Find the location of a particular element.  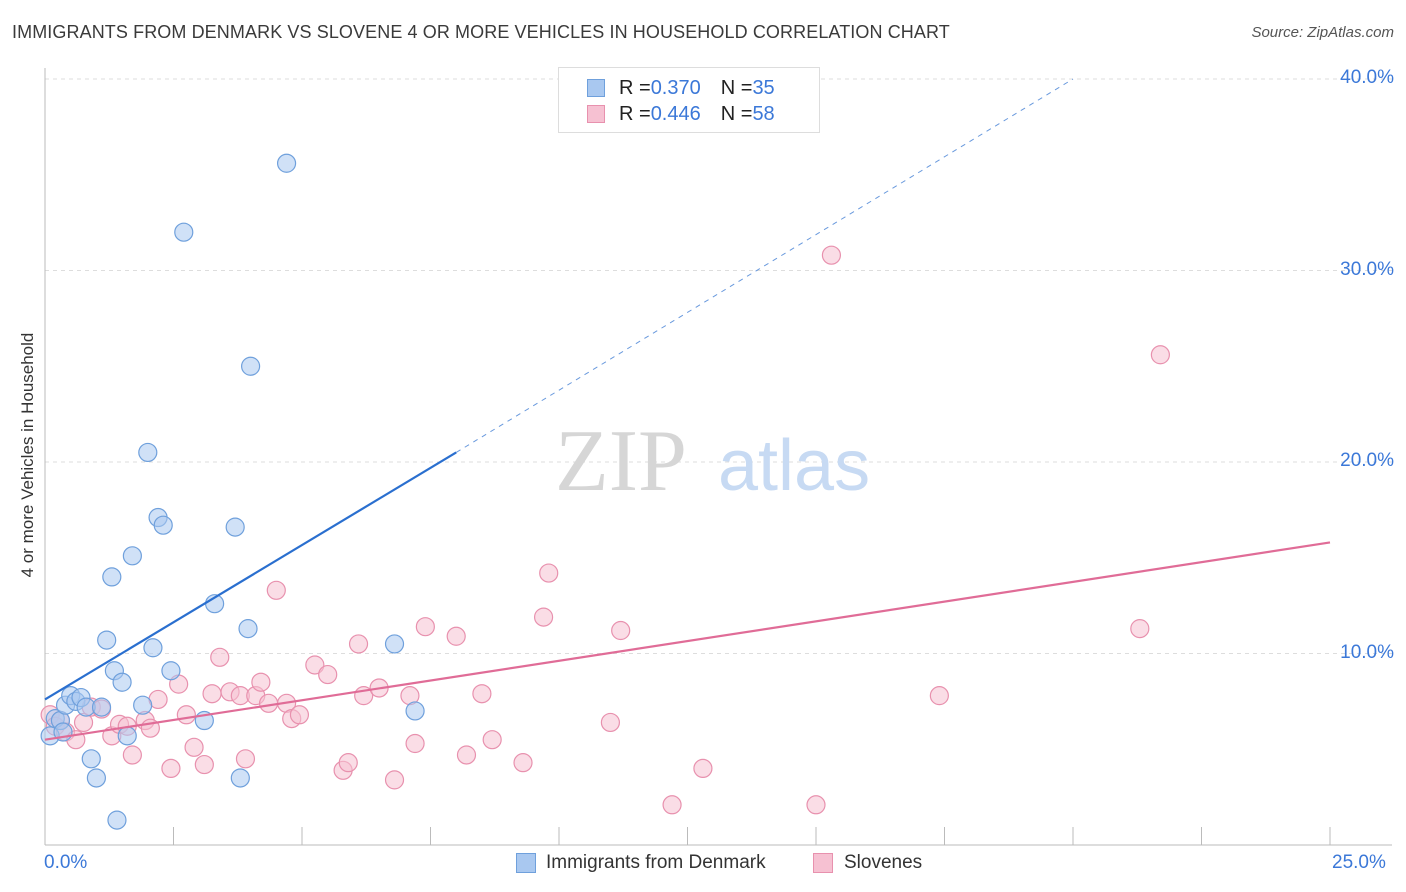

bottom-legend-swatch-slovenes is located at coordinates (823, 863).